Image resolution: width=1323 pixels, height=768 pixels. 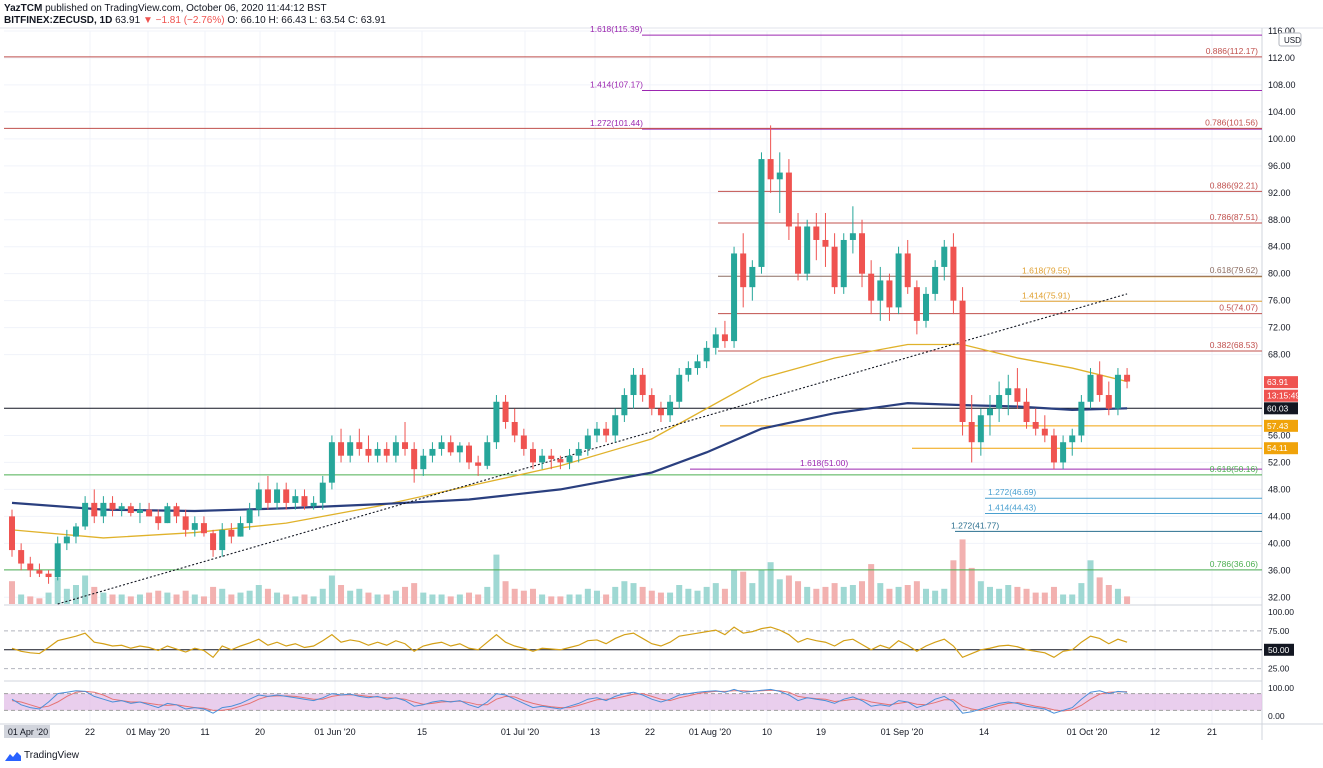 I want to click on price-tick-label: 104.00, so click(x=1282, y=112).